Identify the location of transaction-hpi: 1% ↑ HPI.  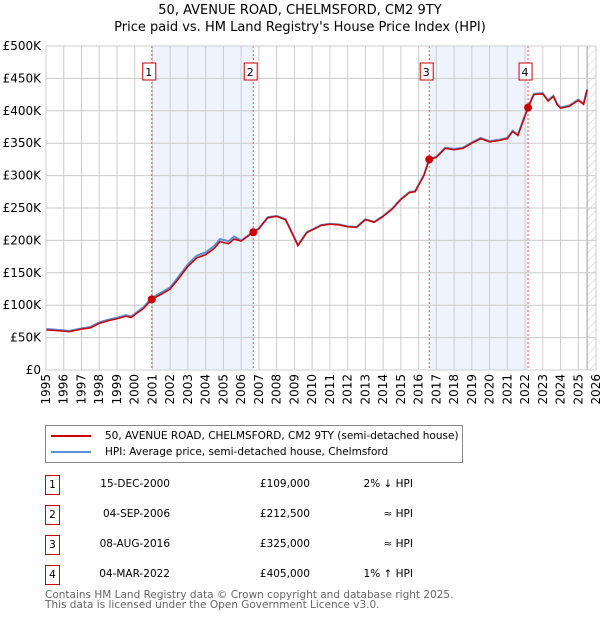
(388, 574).